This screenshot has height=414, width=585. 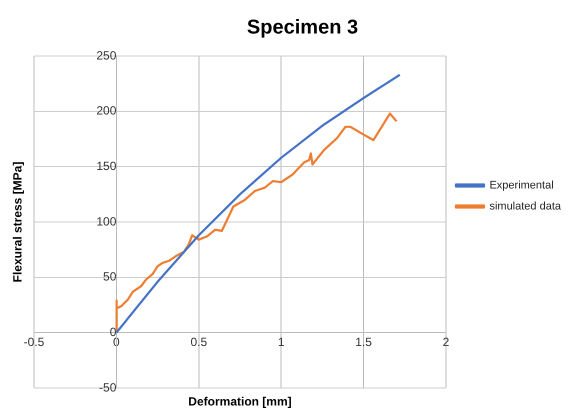 I want to click on y-axis-title: Flexural stress [MPa], so click(x=17, y=222).